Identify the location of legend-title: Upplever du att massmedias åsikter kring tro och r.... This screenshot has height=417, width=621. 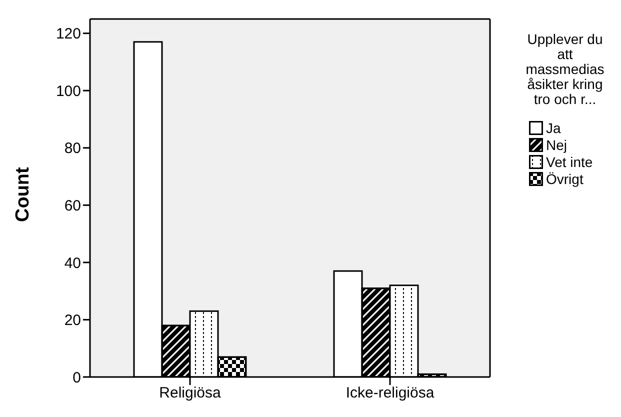
(565, 69).